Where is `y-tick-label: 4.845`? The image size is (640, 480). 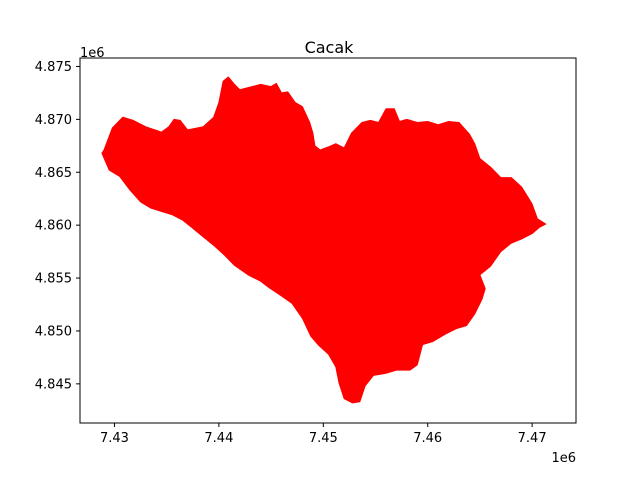 y-tick-label: 4.845 is located at coordinates (53, 384).